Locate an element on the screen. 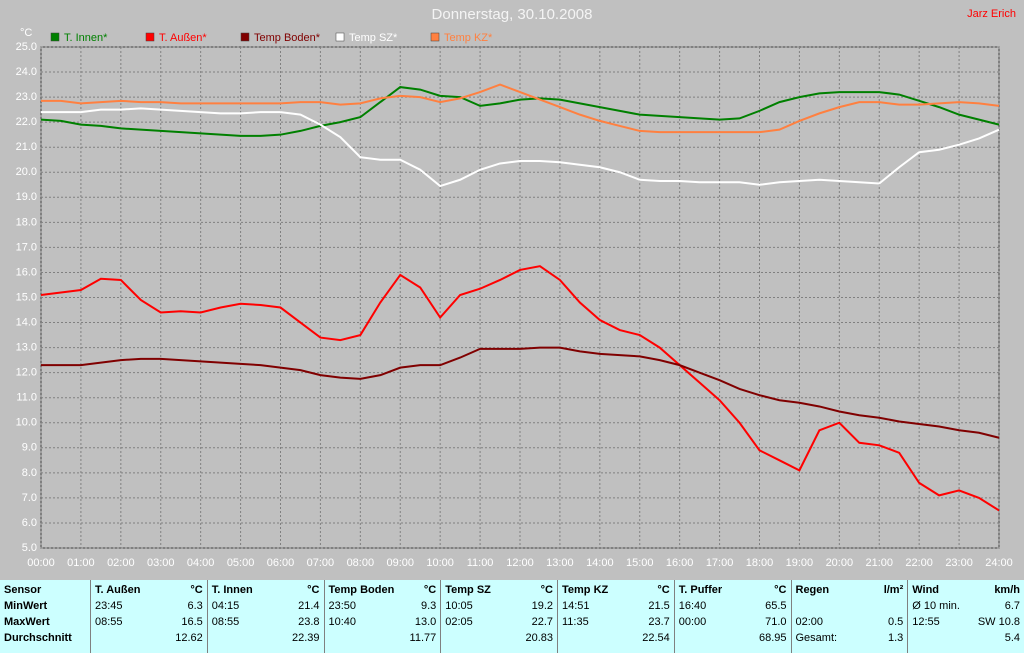  table-header: Sensor is located at coordinates (23, 590).